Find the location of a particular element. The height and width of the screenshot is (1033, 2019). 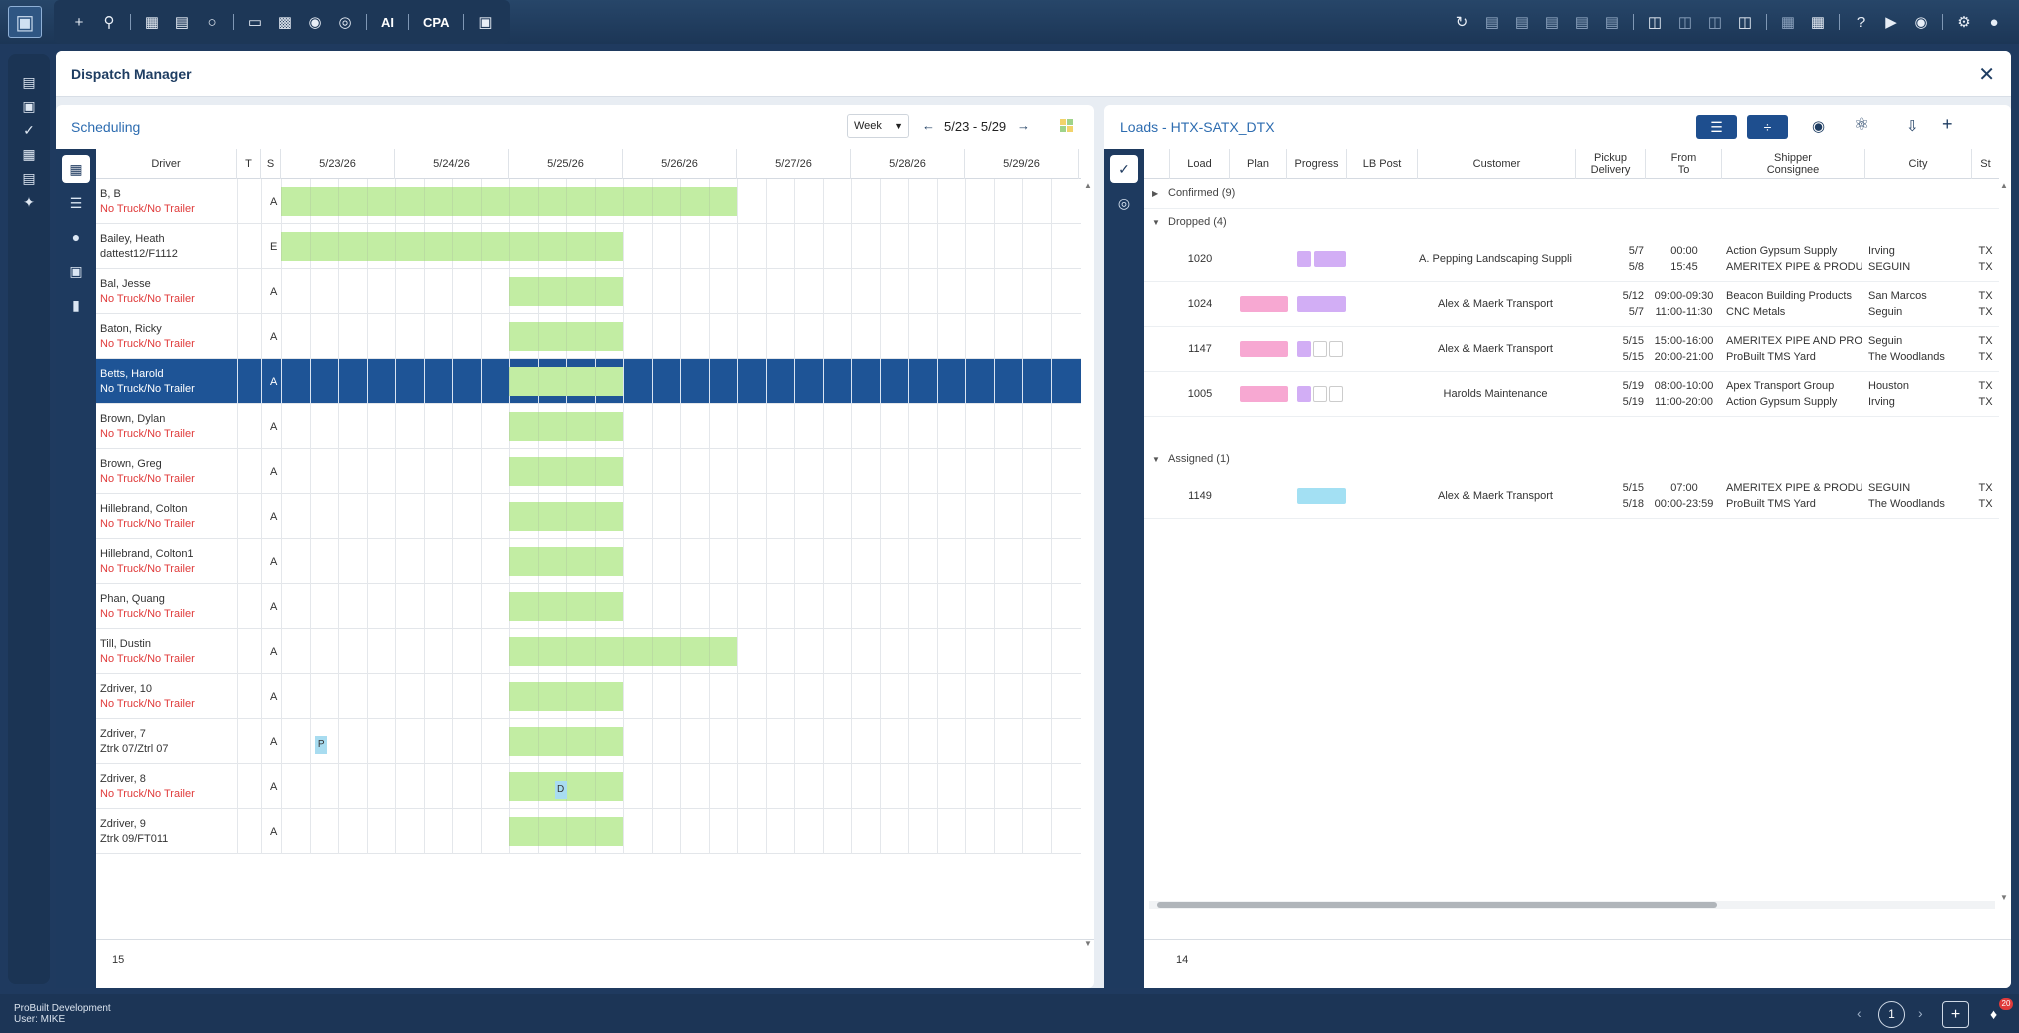

lightbulb-icon: ○ is located at coordinates (212, 22).